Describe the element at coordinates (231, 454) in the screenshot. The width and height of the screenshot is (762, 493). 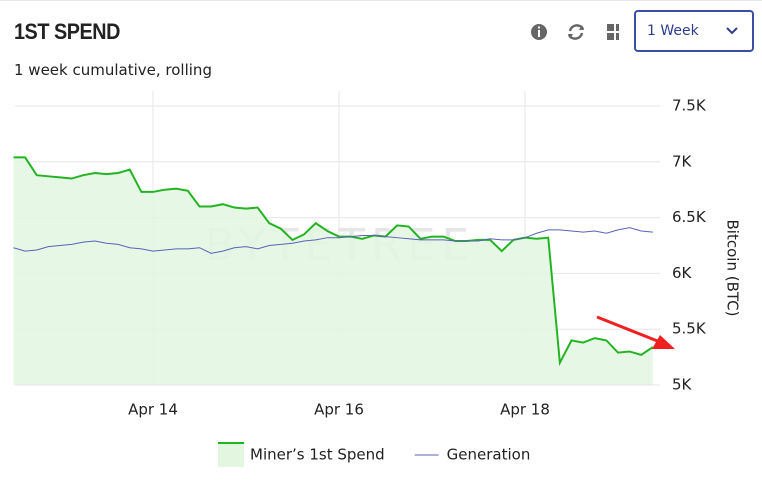
I see `legend-swatch` at that location.